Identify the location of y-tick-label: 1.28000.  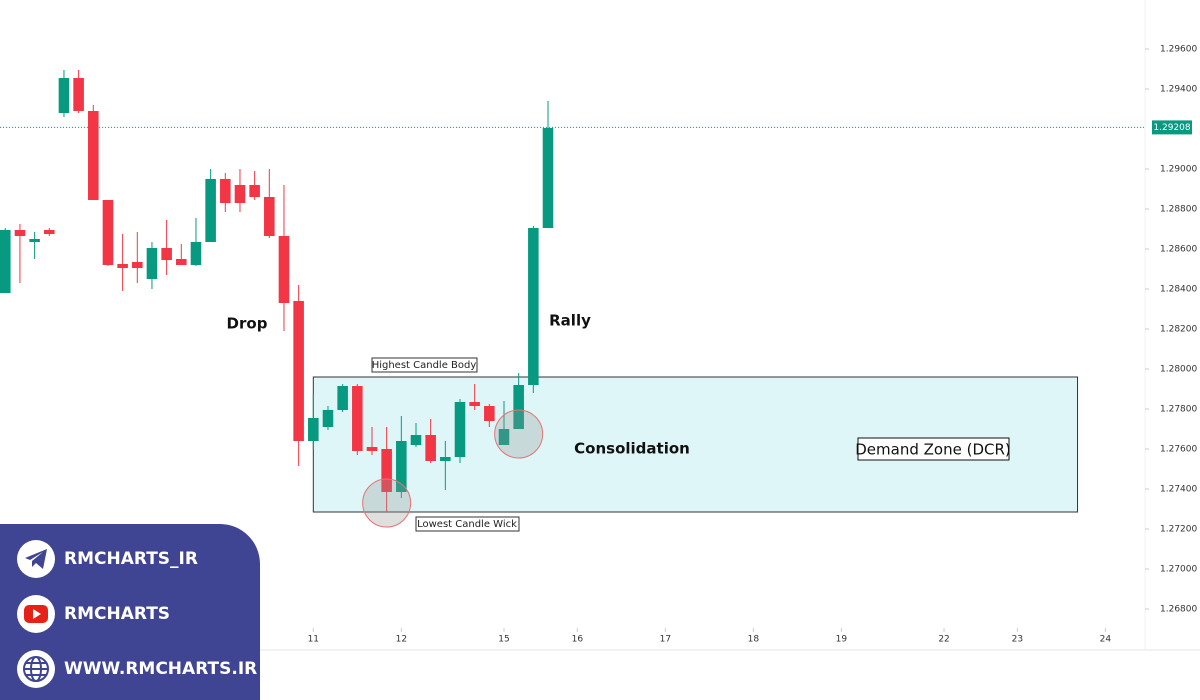
(1178, 370).